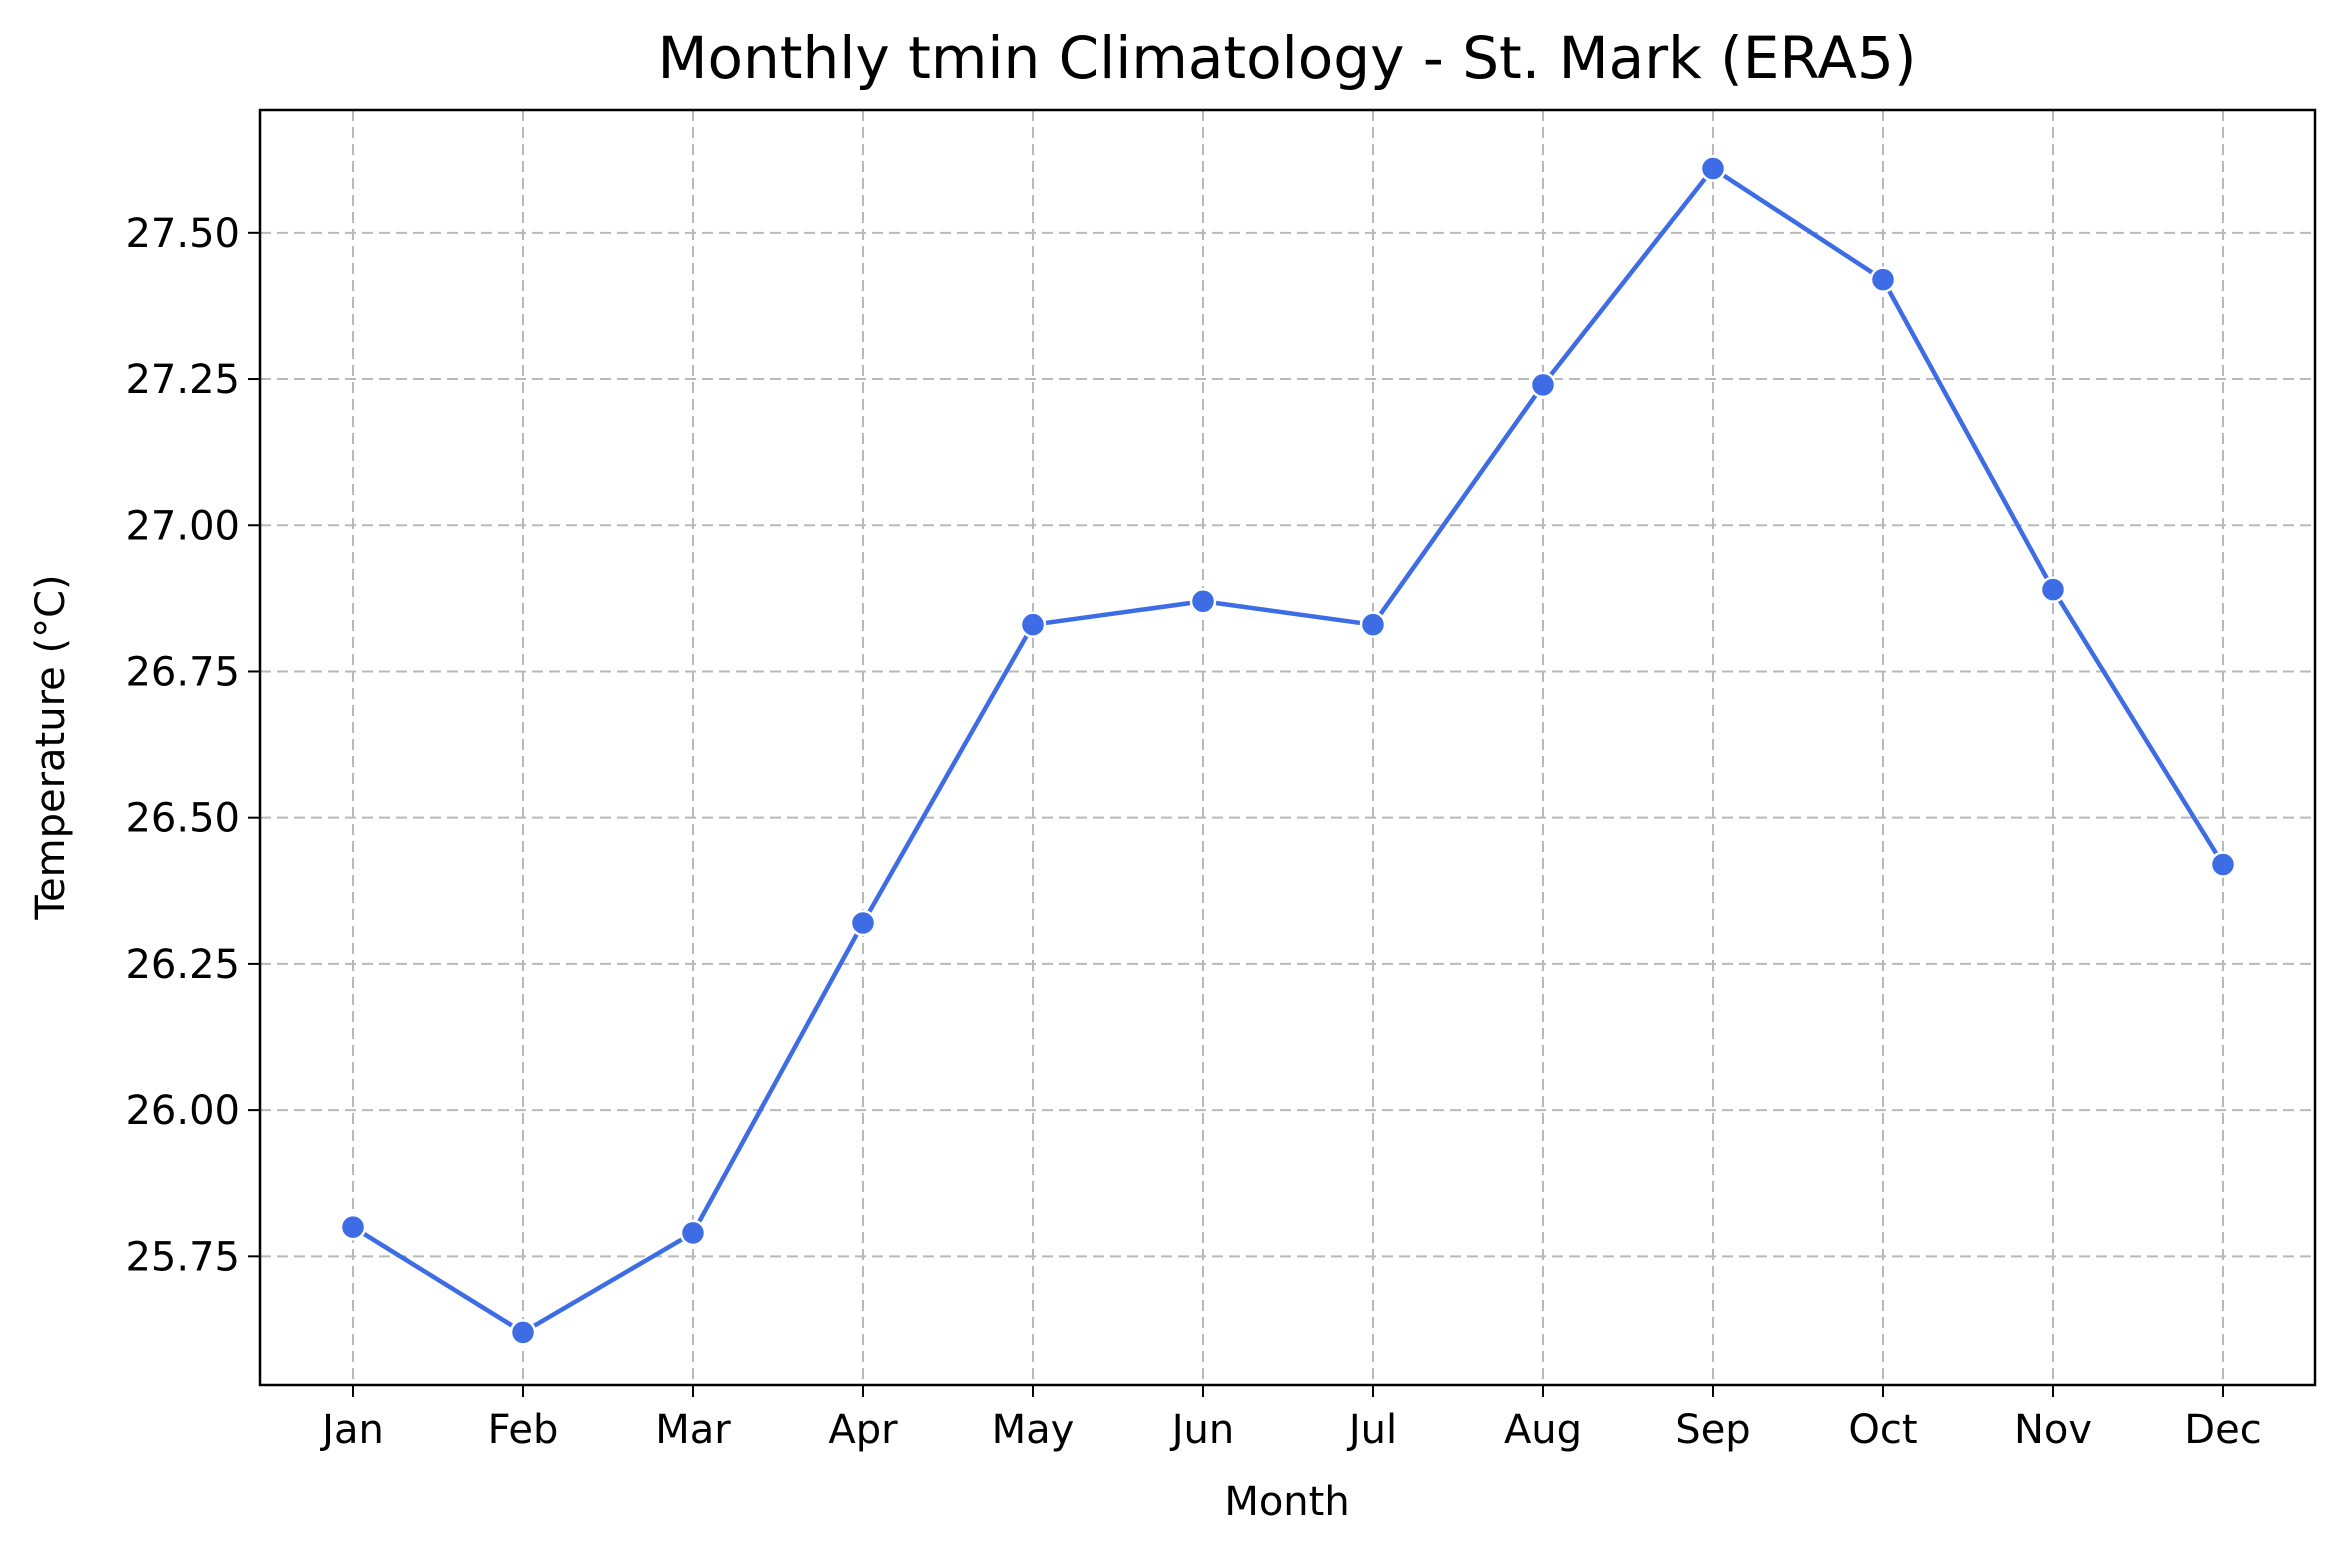 The width and height of the screenshot is (2346, 1556). I want to click on y-tick-label: 26.00, so click(182, 1111).